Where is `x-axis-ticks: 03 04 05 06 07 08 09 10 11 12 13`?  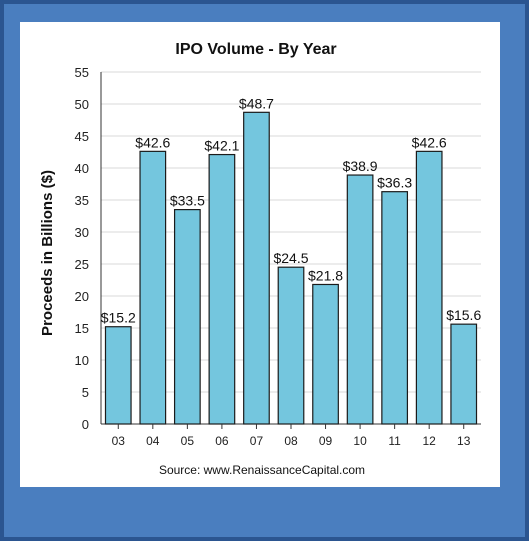
x-axis-ticks: 03 04 05 06 07 08 09 10 11 12 13 is located at coordinates (291, 436).